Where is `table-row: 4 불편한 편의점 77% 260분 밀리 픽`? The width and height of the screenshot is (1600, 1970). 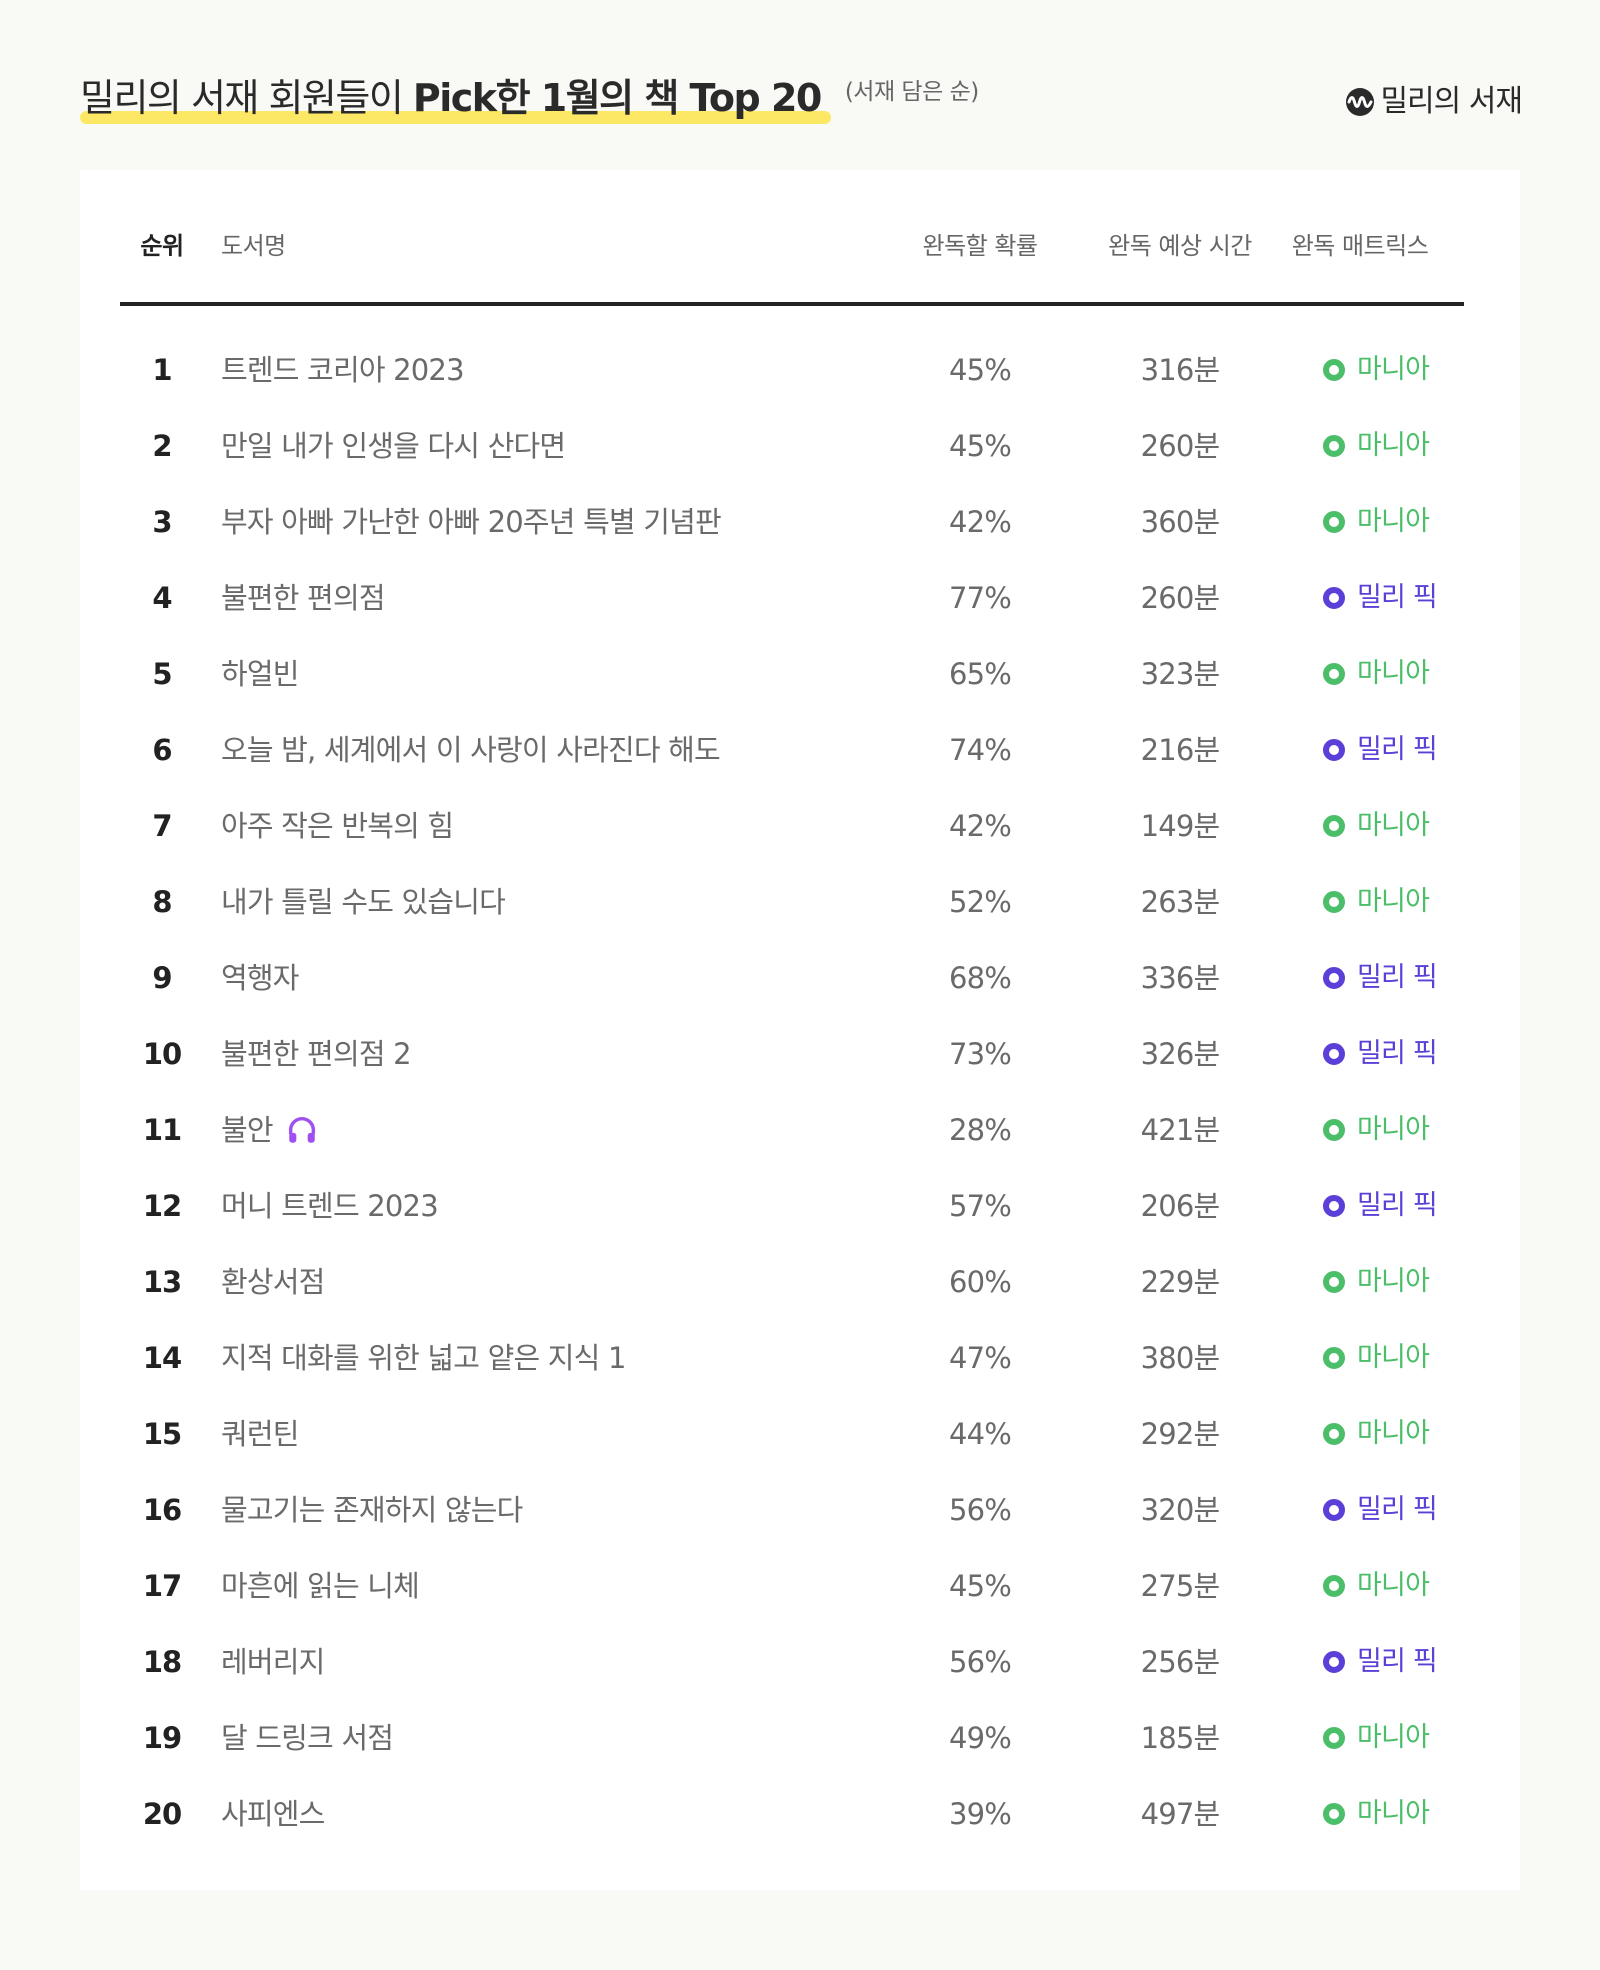
table-row: 4 불편한 편의점 77% 260분 밀리 픽 is located at coordinates (792, 598).